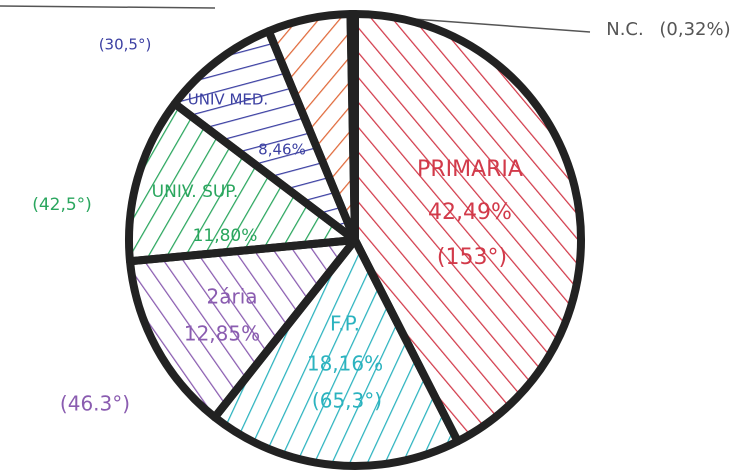 This screenshot has height=472, width=754. I want to click on slice-label: F.P., so click(345, 324).